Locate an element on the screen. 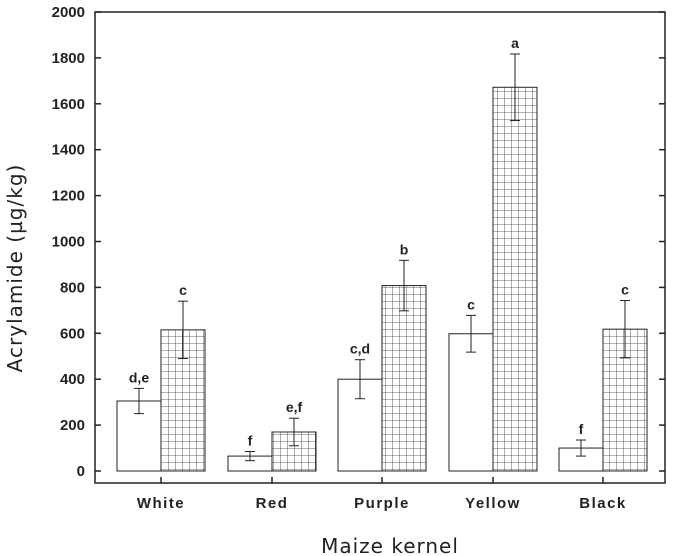 Image resolution: width=685 pixels, height=556 pixels. y-tick-label: 800 is located at coordinates (72, 287).